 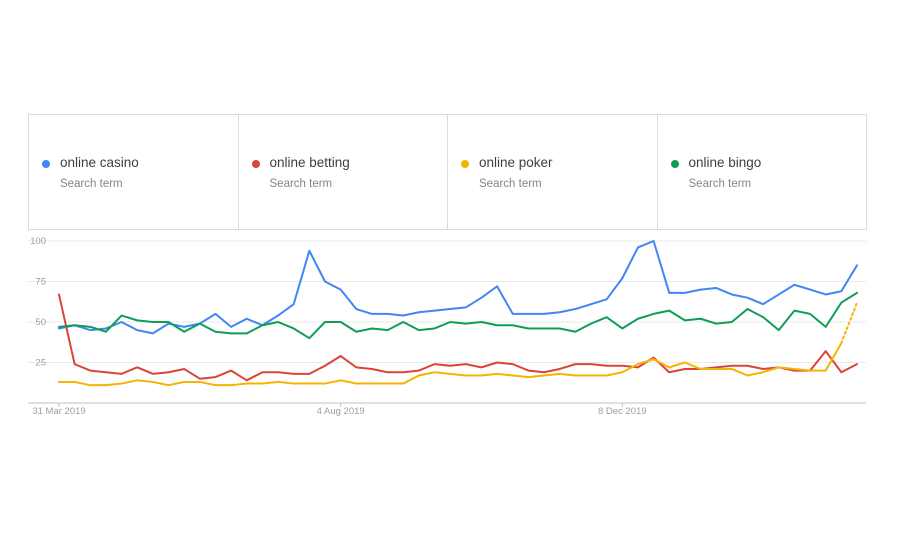 What do you see at coordinates (516, 162) in the screenshot?
I see `legend-term: online poker` at bounding box center [516, 162].